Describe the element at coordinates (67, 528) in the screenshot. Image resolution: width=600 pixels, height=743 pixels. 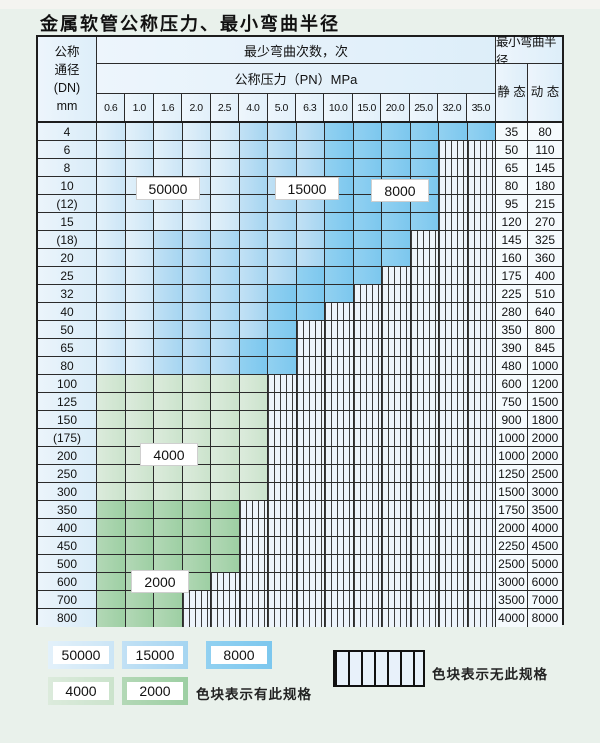
I see `dn-cell: 400` at that location.